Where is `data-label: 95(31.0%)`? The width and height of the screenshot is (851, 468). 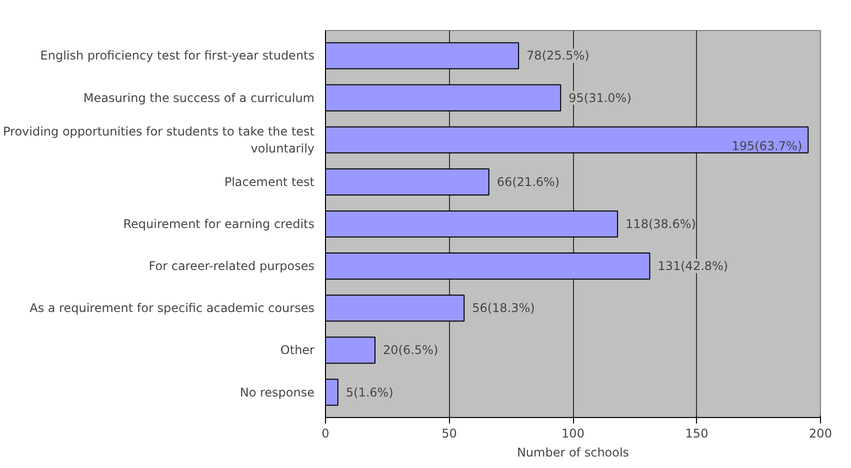
data-label: 95(31.0%) is located at coordinates (600, 97).